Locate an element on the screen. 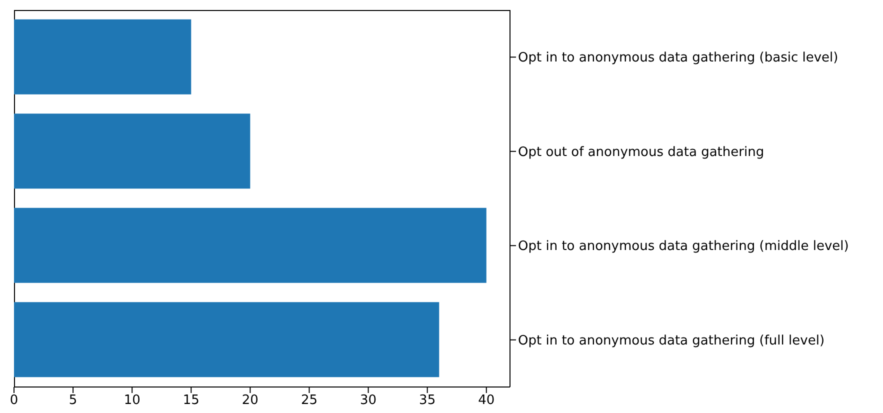  x-tick-label: 35 is located at coordinates (427, 400).